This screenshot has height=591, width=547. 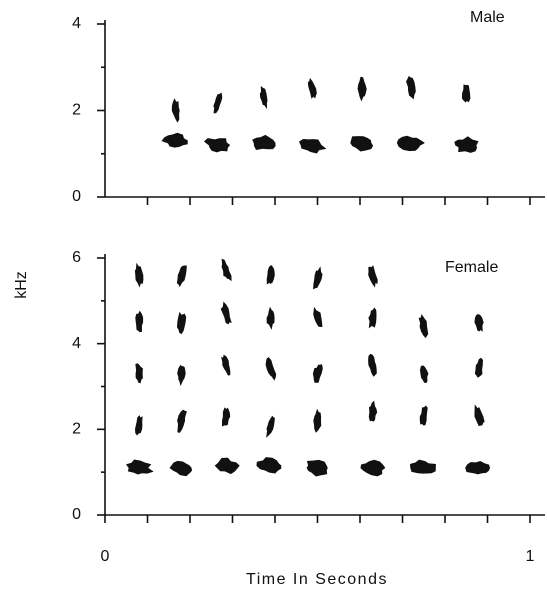 I want to click on x-tick-label: 1, so click(x=530, y=556).